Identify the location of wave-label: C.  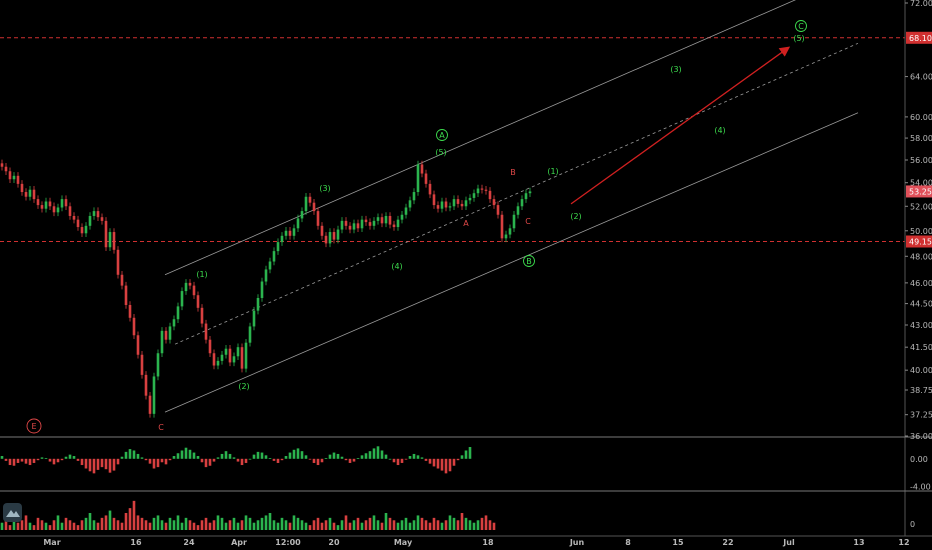
(528, 221).